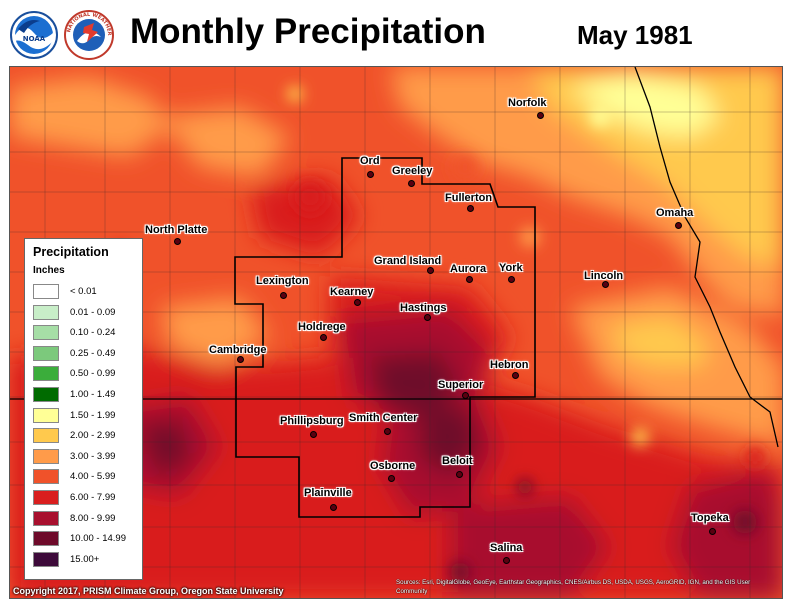 This screenshot has width=792, height=612. What do you see at coordinates (176, 230) in the screenshot?
I see `city-label-north-platte: North Platte` at bounding box center [176, 230].